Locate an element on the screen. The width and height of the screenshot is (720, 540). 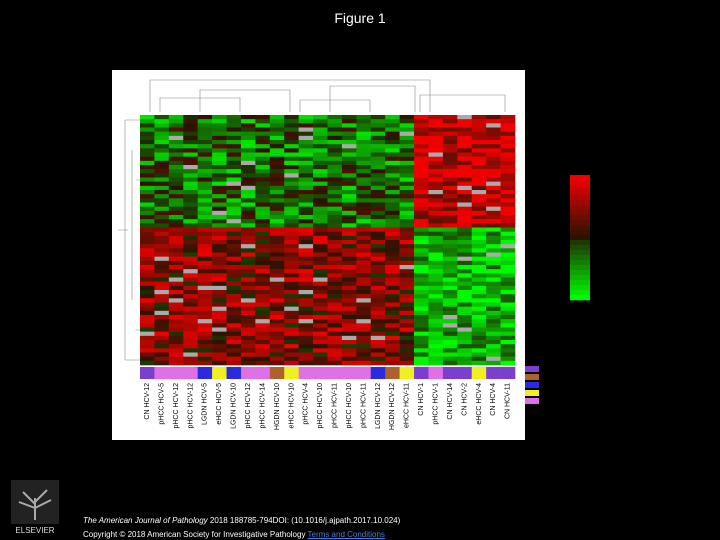
column-label: LGDN HCV-12 is located at coordinates (378, 406).